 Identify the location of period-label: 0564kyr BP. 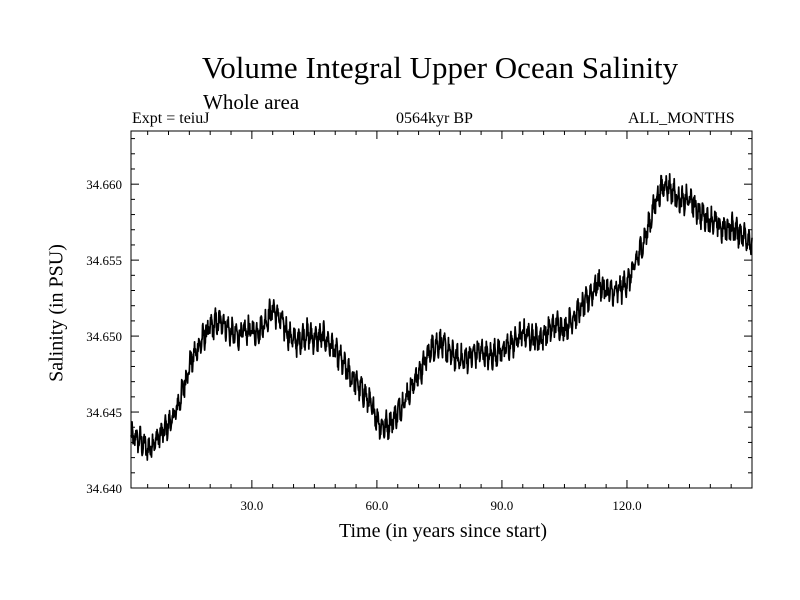
(434, 118).